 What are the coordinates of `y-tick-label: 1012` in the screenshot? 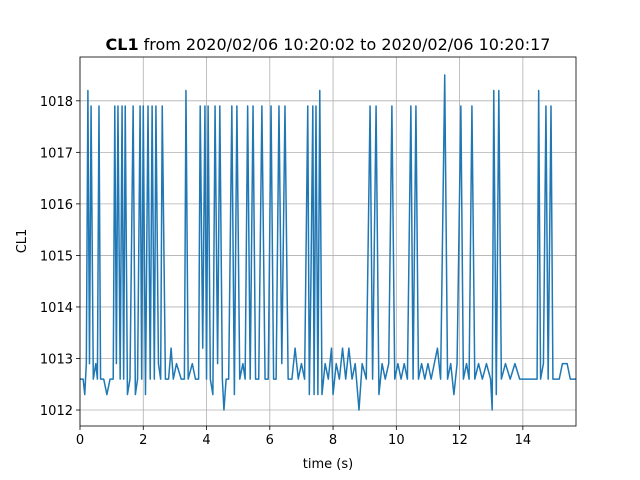 It's located at (56, 411).